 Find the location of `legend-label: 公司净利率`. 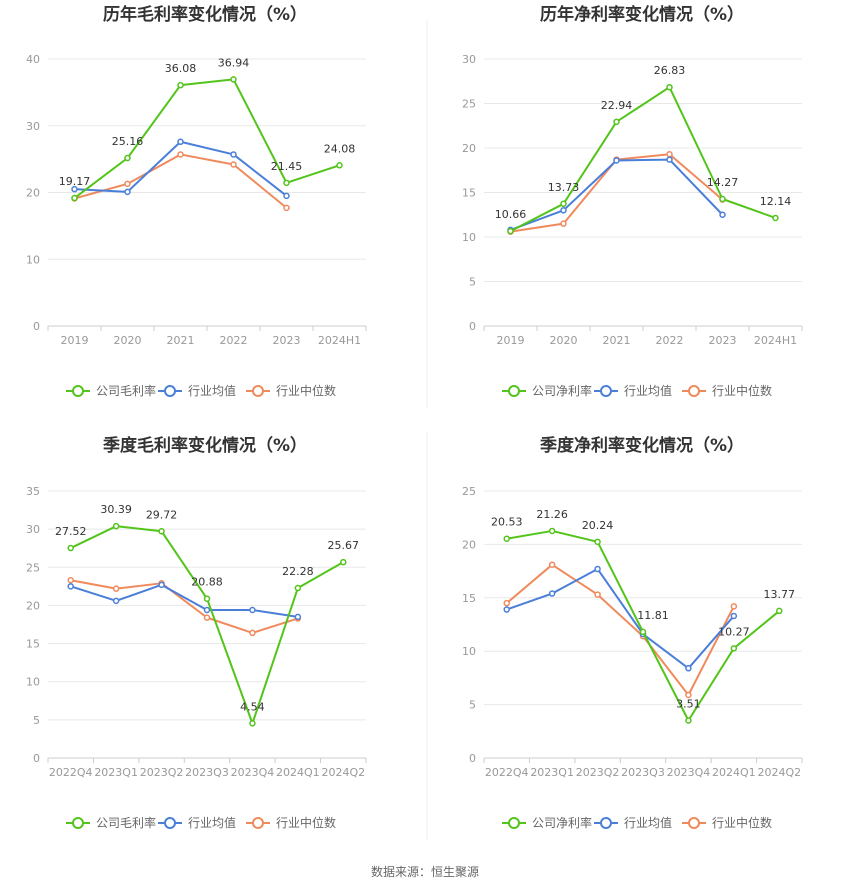

legend-label: 公司净利率 is located at coordinates (562, 390).